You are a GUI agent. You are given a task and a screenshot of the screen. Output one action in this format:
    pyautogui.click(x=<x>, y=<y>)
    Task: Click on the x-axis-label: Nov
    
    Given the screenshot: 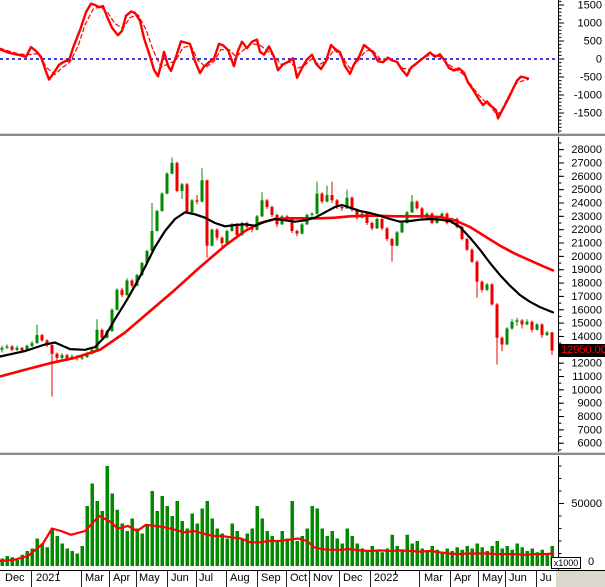 What is the action you would take?
    pyautogui.click(x=323, y=578)
    